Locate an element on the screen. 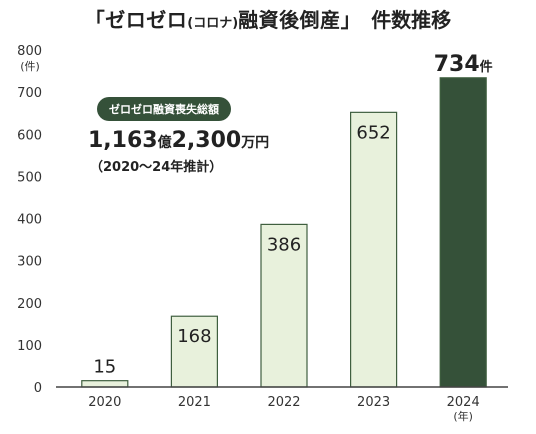 This screenshot has width=536, height=434. x-tick-label: 2022 is located at coordinates (283, 402).